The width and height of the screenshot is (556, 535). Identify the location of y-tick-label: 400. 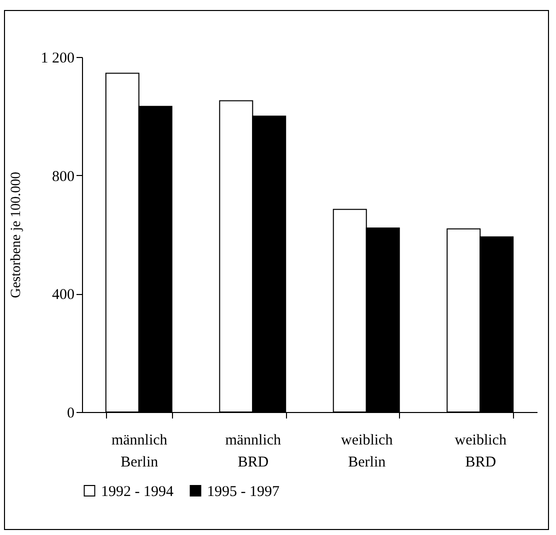
(63, 295).